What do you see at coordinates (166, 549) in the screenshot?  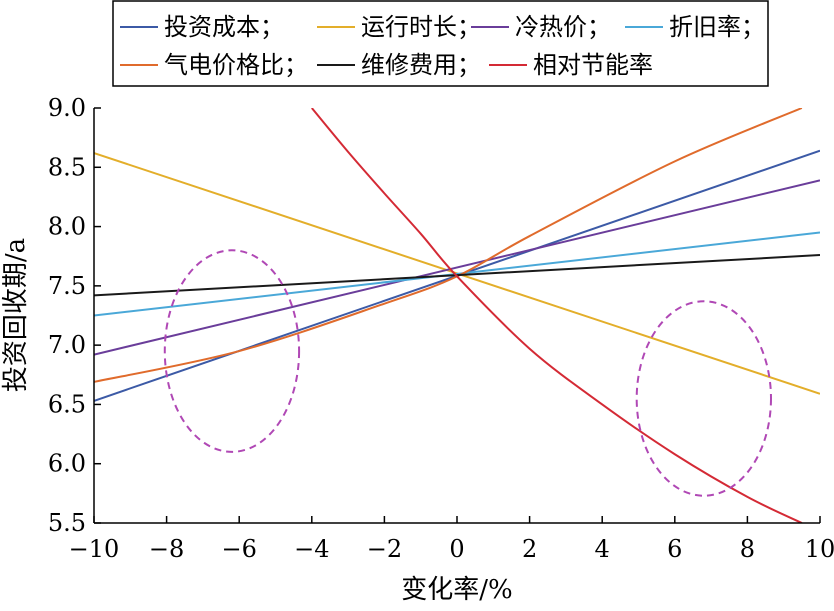 I see `x-tick-label: −8` at bounding box center [166, 549].